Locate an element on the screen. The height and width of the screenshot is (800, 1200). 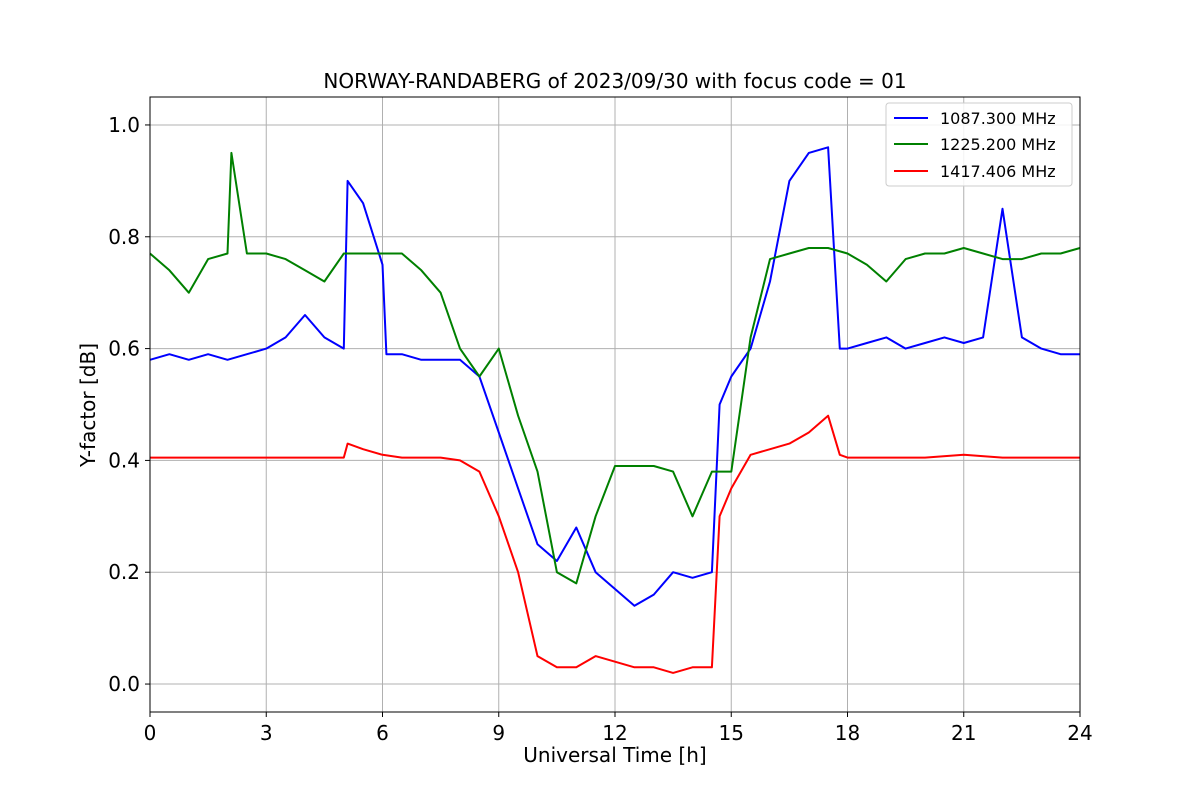
legend-label-1225: 1225.200 MHz is located at coordinates (998, 144).